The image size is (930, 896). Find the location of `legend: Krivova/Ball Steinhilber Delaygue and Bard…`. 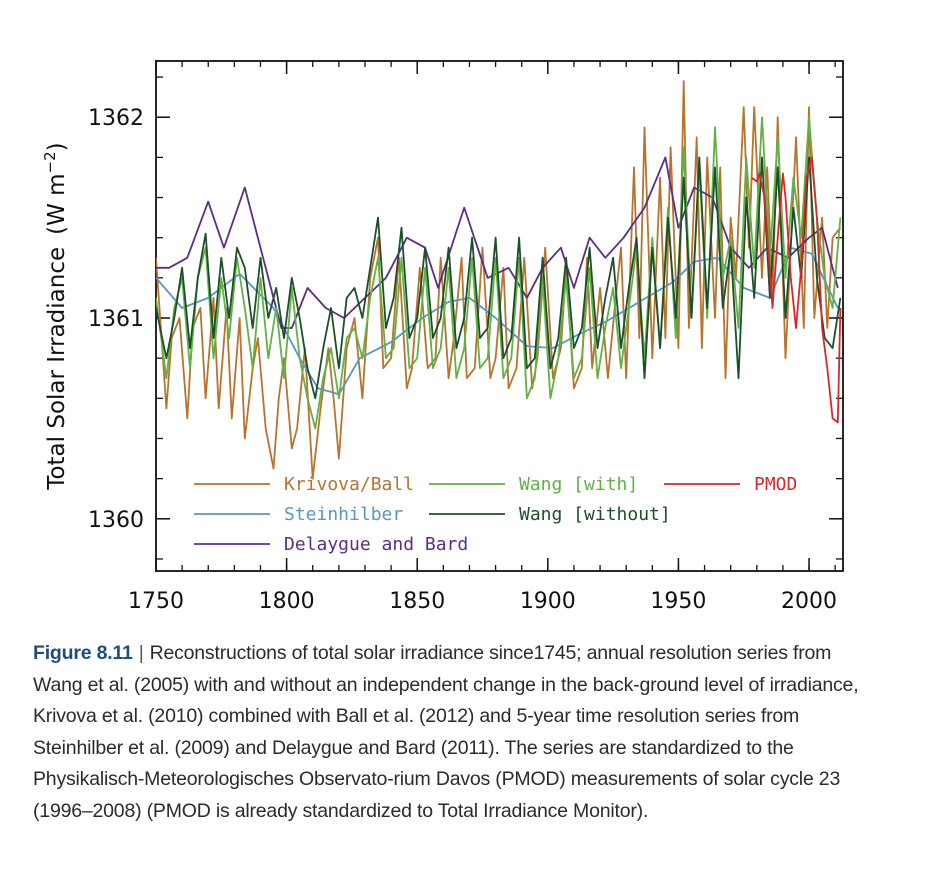

legend: Krivova/Ball Steinhilber Delaygue and Bard… is located at coordinates (495, 514).